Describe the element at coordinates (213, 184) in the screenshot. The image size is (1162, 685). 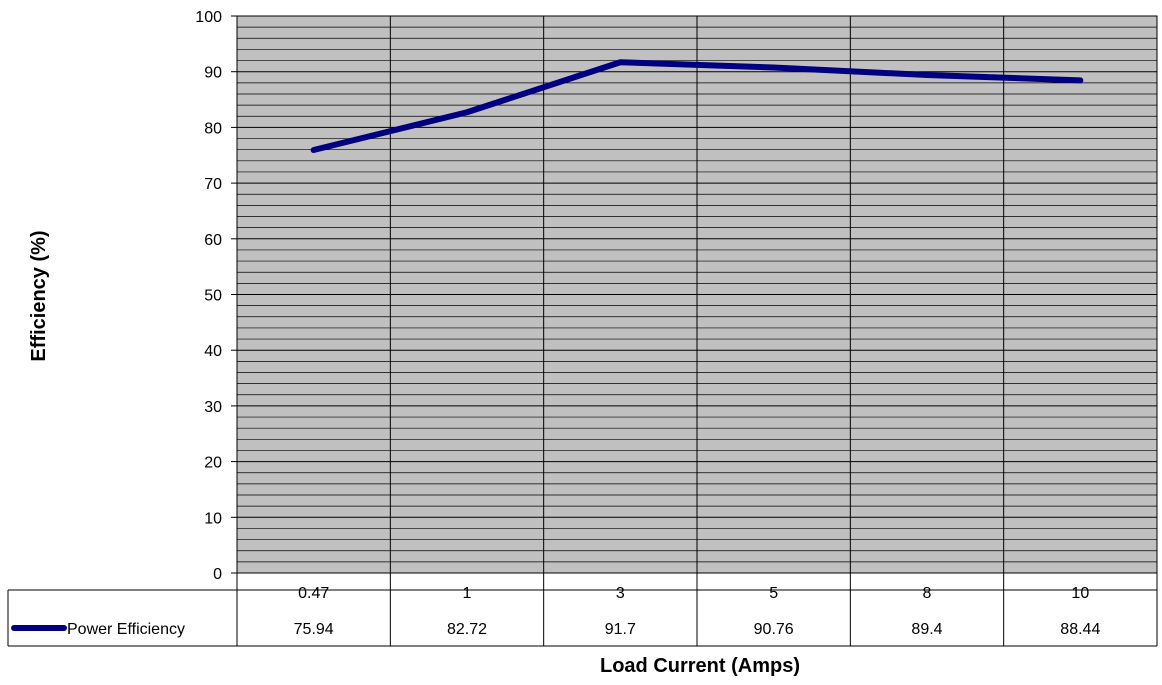
I see `y-tick-label: 70` at that location.